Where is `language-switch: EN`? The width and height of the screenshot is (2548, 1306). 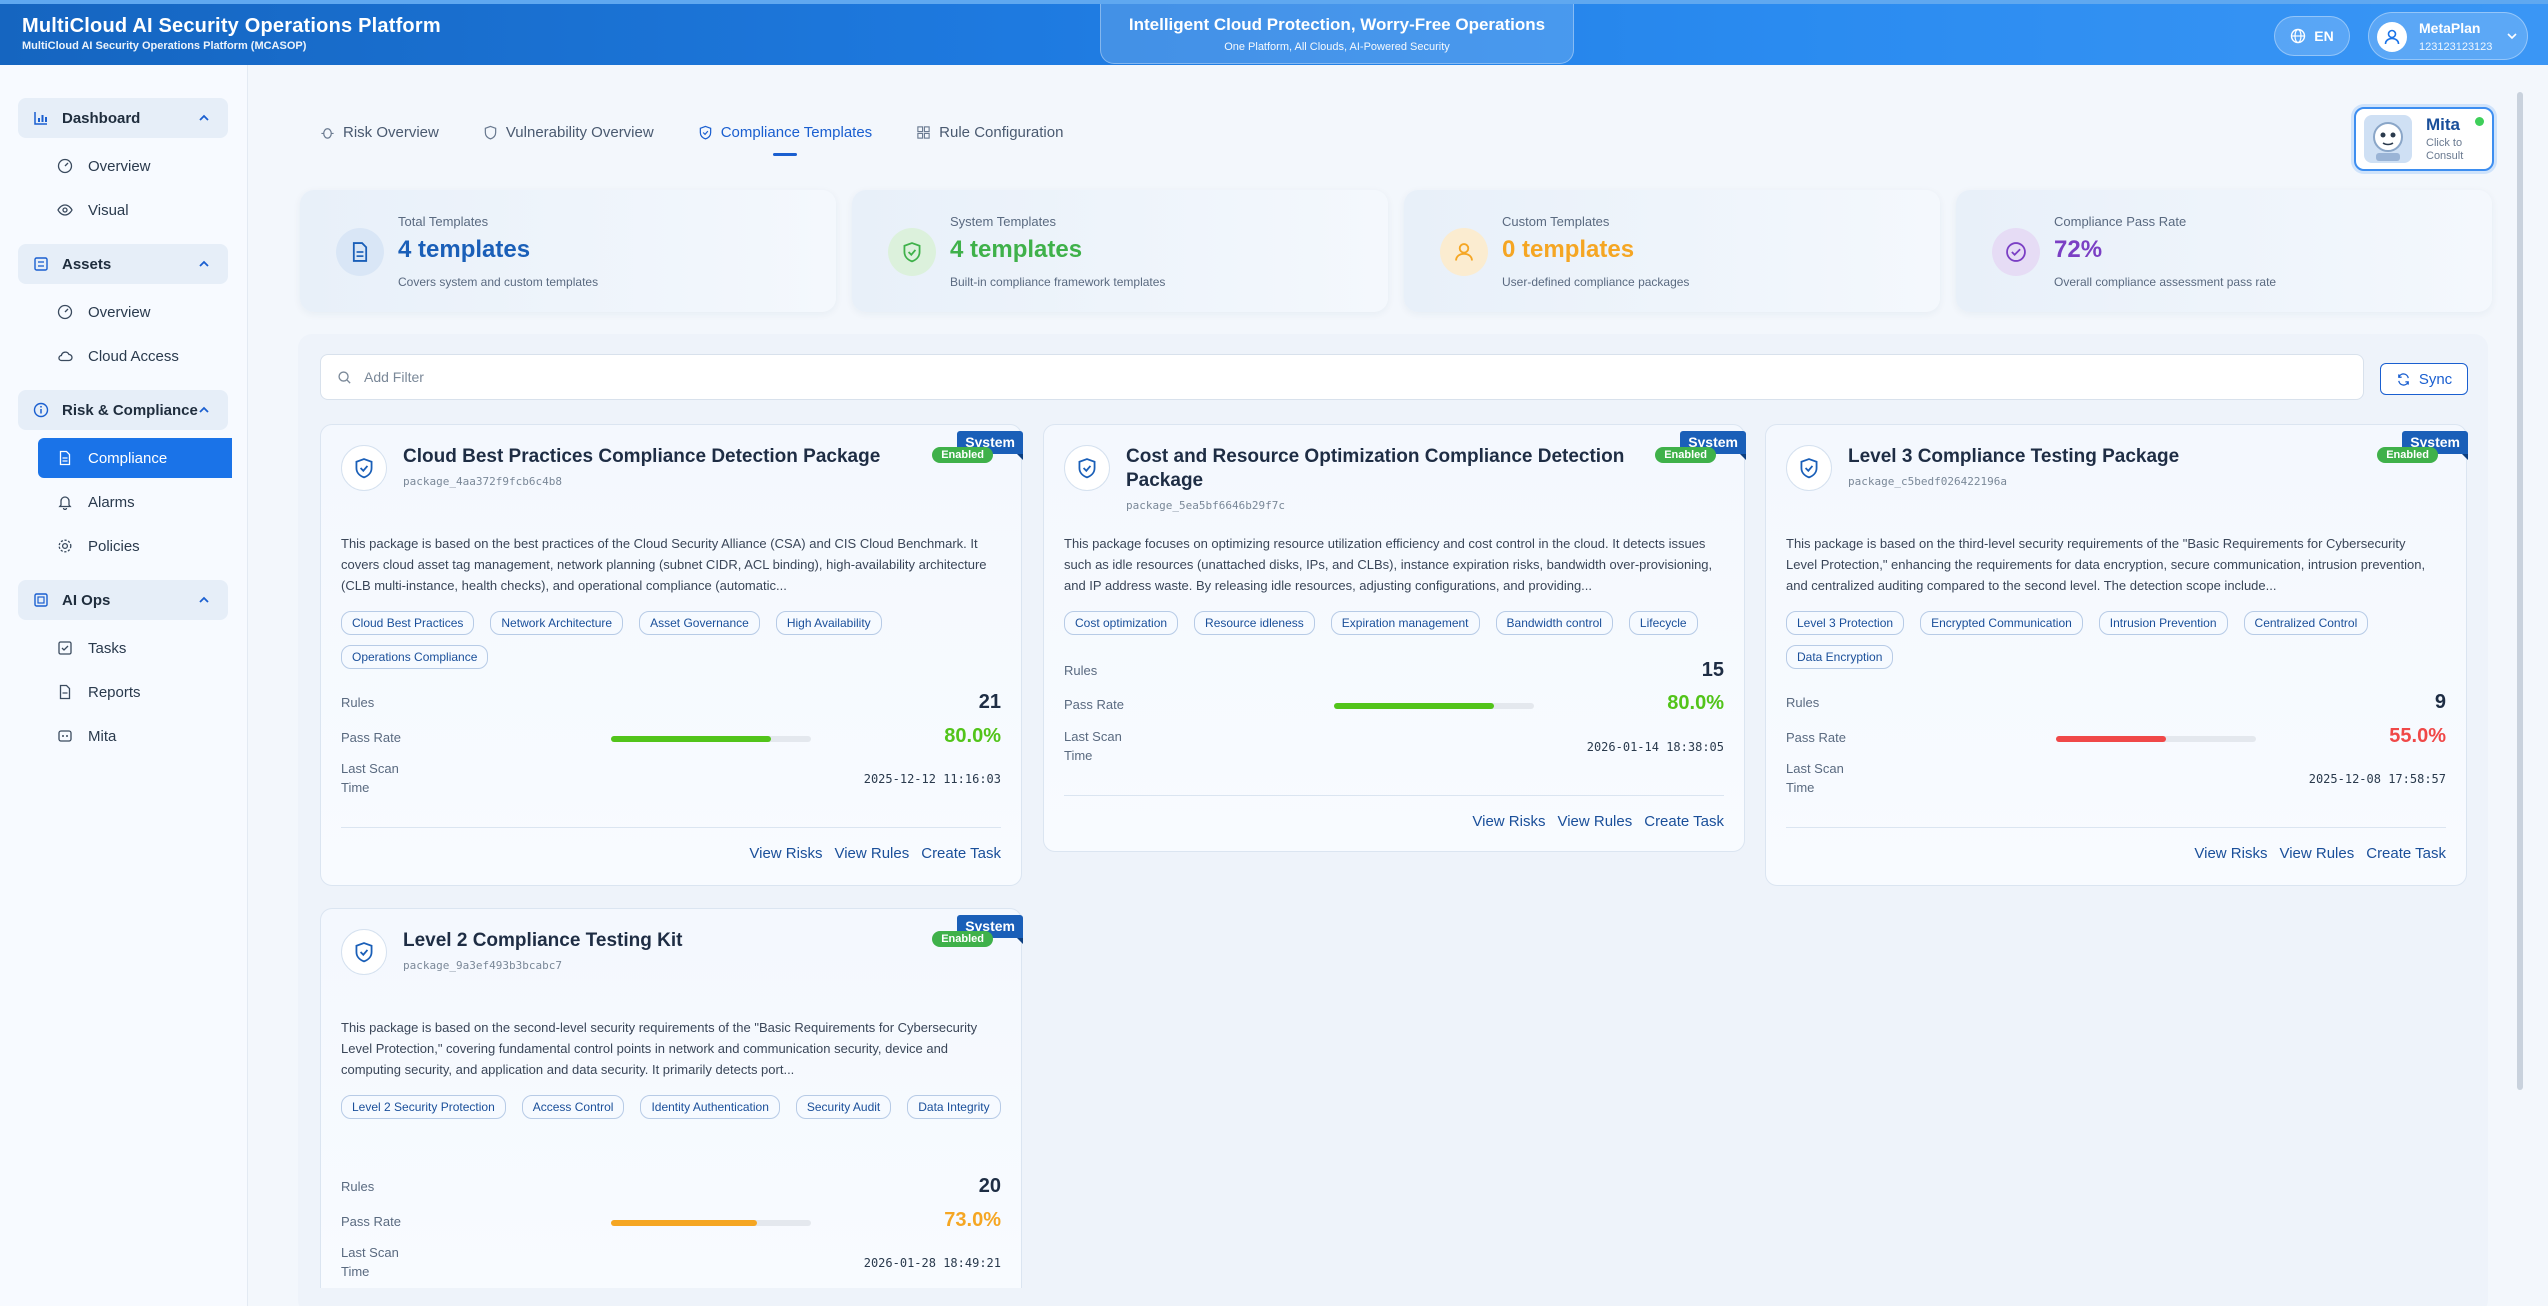 language-switch: EN is located at coordinates (2312, 36).